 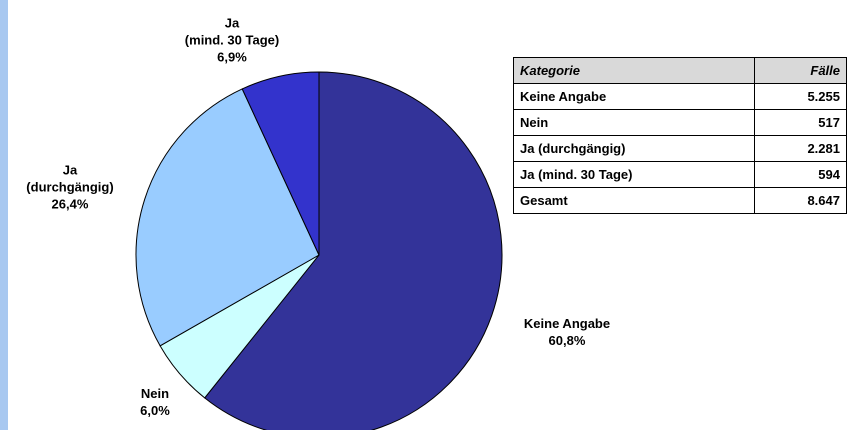 What do you see at coordinates (155, 410) in the screenshot?
I see `slice-value: 6,0%` at bounding box center [155, 410].